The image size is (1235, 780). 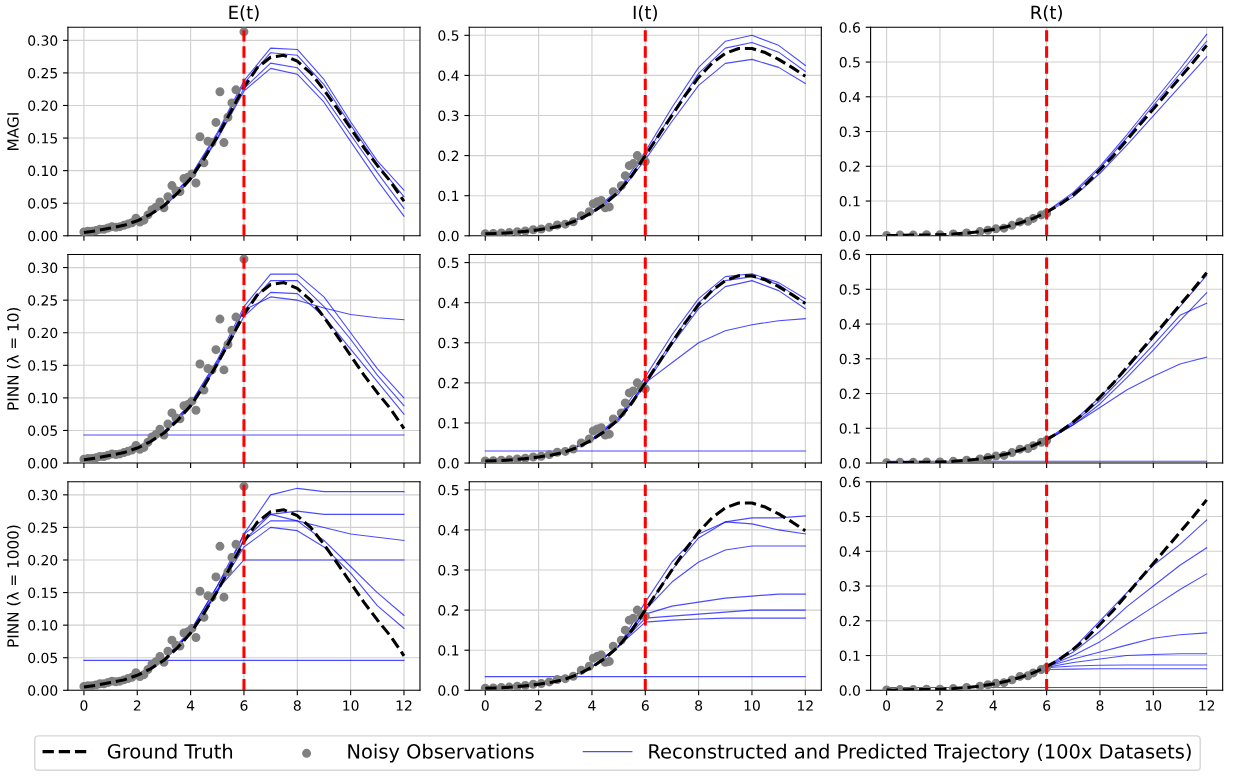 I want to click on legend-label: Ground Truth, so click(x=170, y=751).